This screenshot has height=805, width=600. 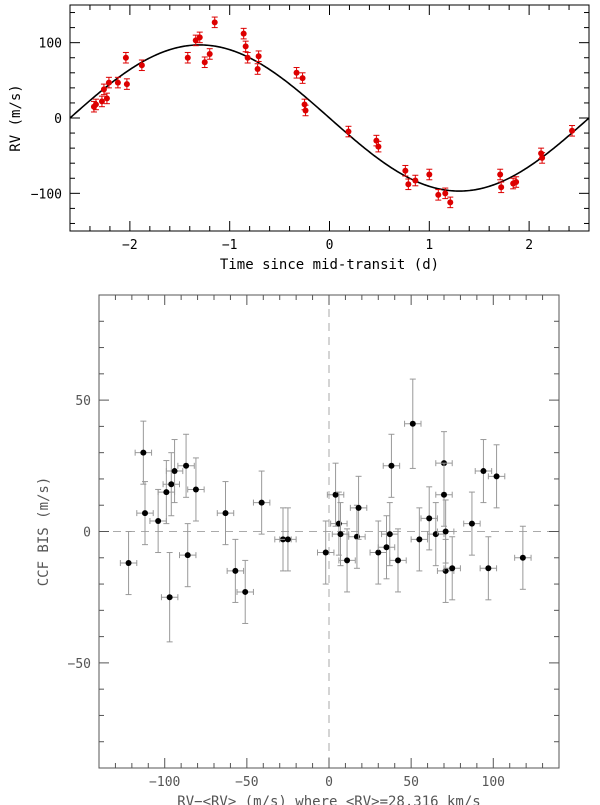 I want to click on bis-y-axis-label: CCF BIS (m/s), so click(x=44, y=532).